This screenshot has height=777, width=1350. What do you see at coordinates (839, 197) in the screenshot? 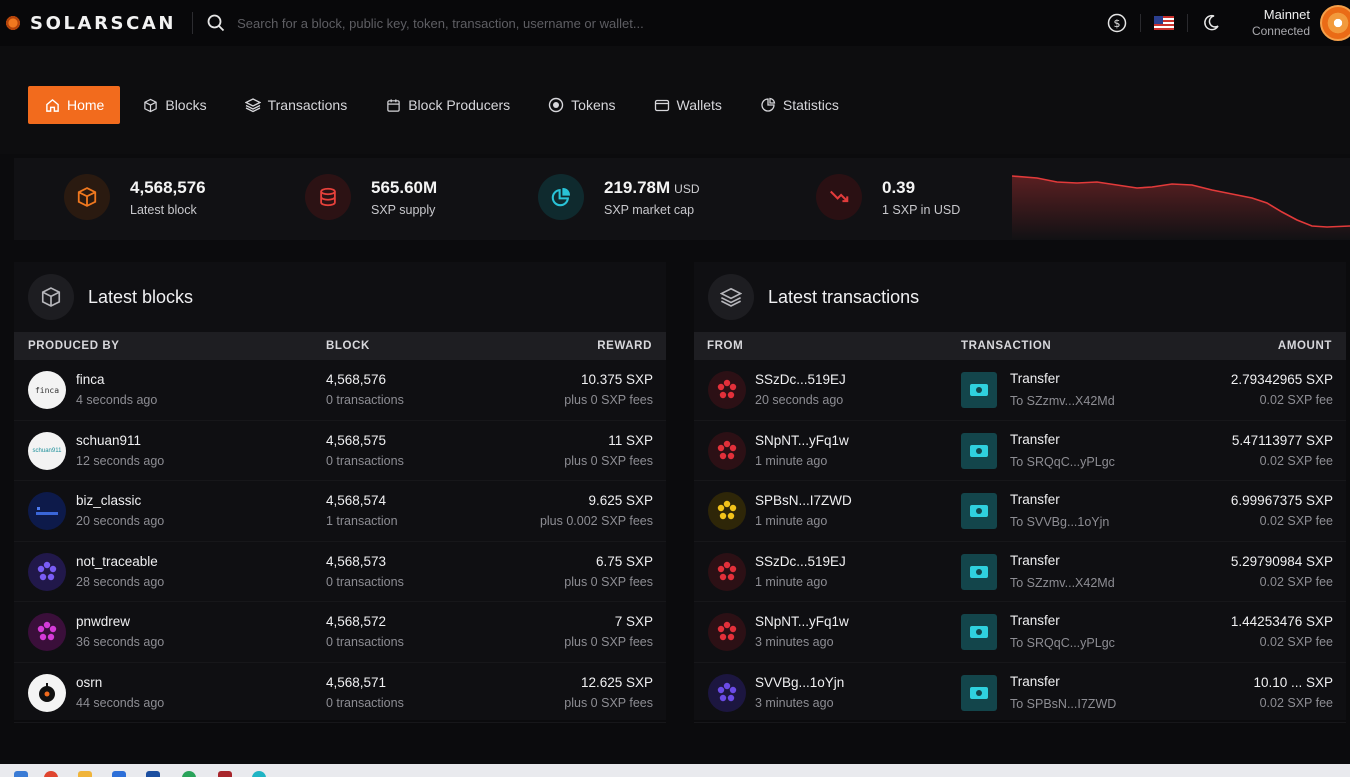
I see `trend-down-icon` at bounding box center [839, 197].